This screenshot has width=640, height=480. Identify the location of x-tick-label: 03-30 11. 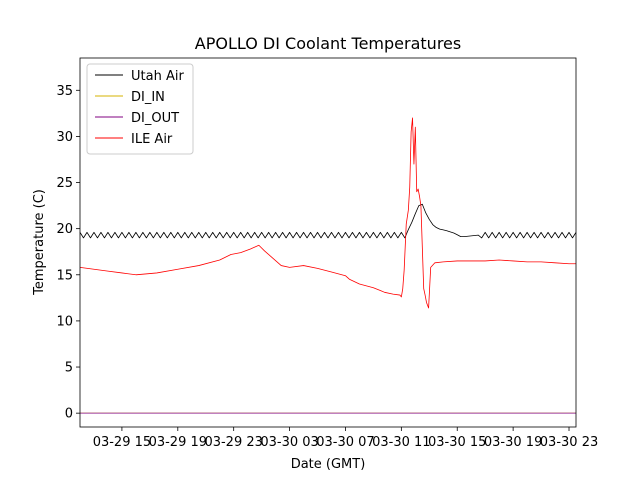
(401, 442).